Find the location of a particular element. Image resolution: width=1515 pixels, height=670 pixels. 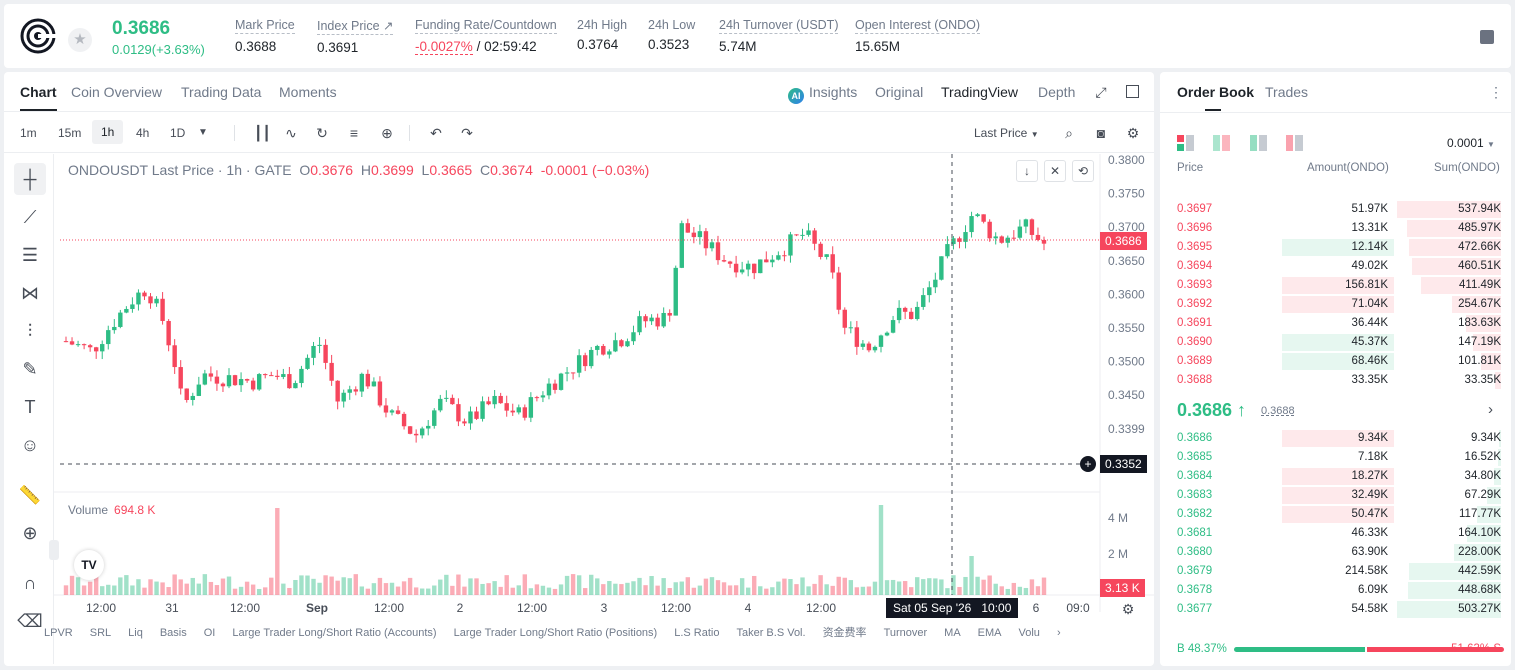

ask-row: 0.3693 156.81K 411.49K is located at coordinates (1335, 285).